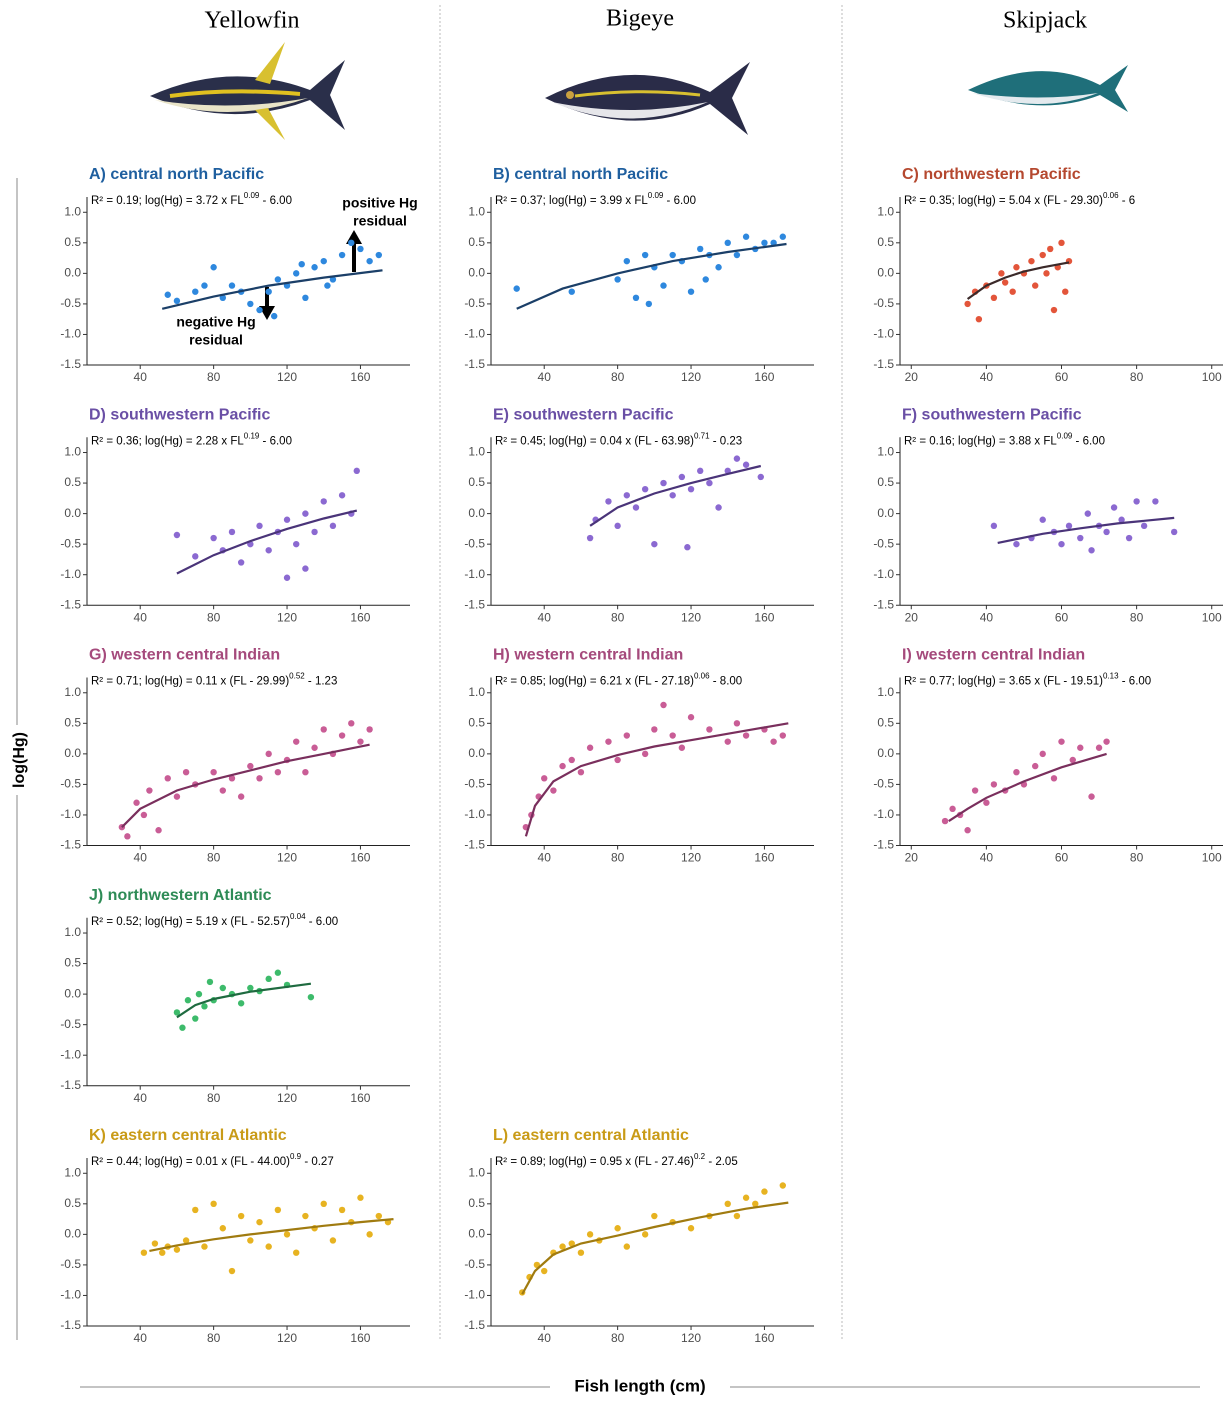 The width and height of the screenshot is (1227, 1403). Describe the element at coordinates (252, 435) in the screenshot. I see `equation-part: 0.19` at that location.